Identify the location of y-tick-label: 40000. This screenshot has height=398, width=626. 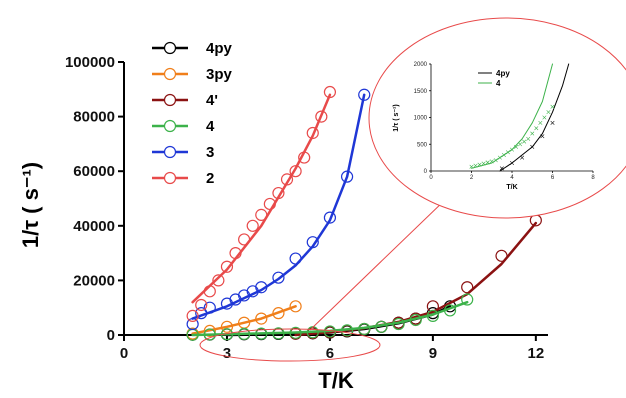
(94, 226).